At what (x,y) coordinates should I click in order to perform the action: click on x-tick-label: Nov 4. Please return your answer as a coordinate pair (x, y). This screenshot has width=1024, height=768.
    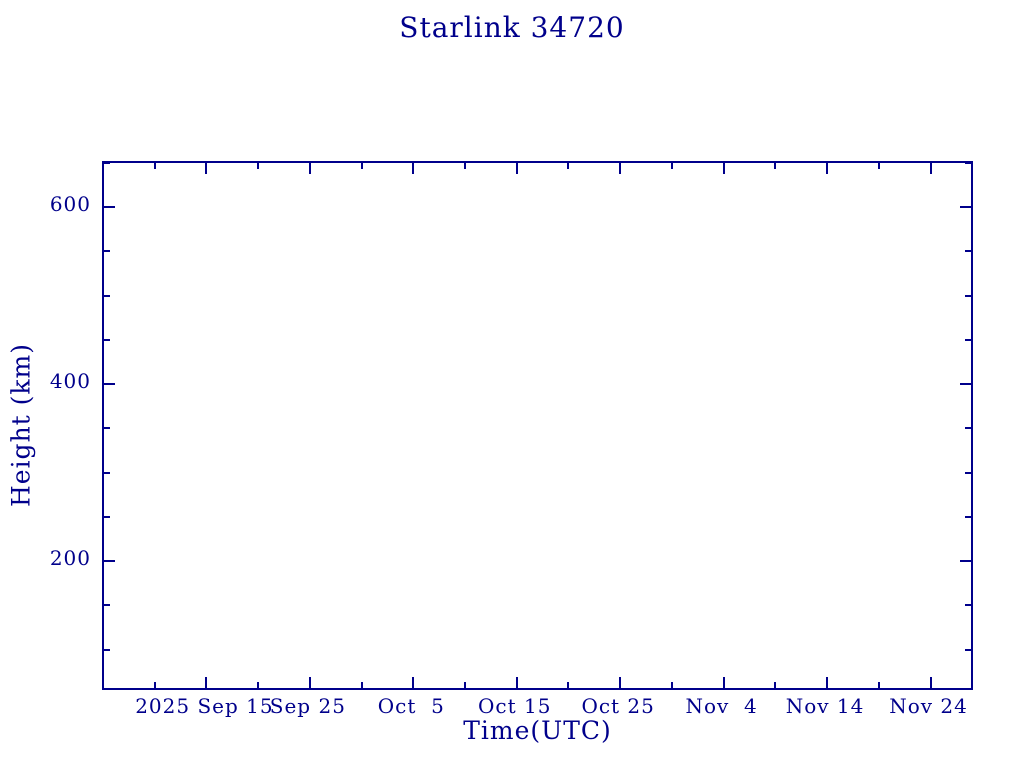
    Looking at the image, I should click on (721, 706).